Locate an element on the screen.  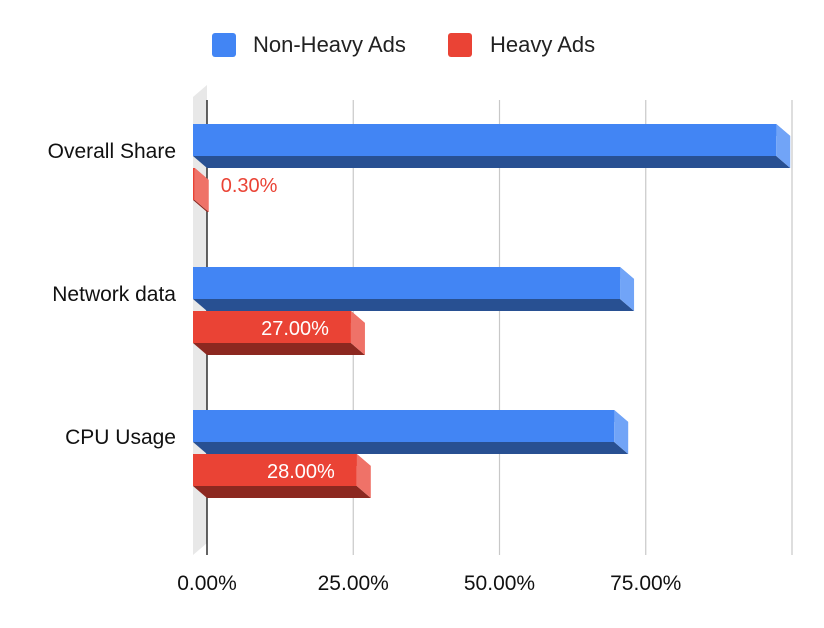
legend: Non-Heavy Ads Heavy Ads is located at coordinates (403, 44).